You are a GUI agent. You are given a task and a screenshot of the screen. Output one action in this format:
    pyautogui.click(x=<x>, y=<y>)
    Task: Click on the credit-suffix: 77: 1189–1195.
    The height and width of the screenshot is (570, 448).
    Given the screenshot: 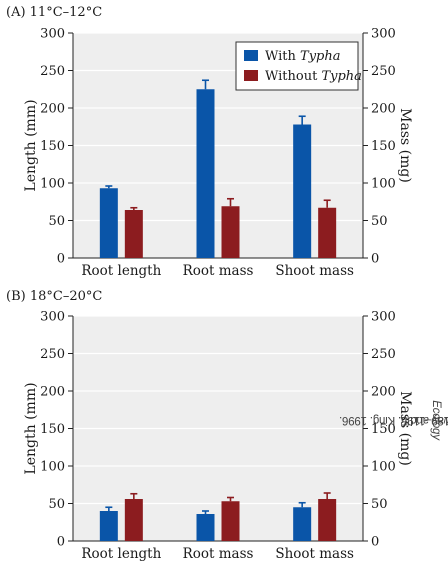 What is the action you would take?
    pyautogui.click(x=423, y=419)
    